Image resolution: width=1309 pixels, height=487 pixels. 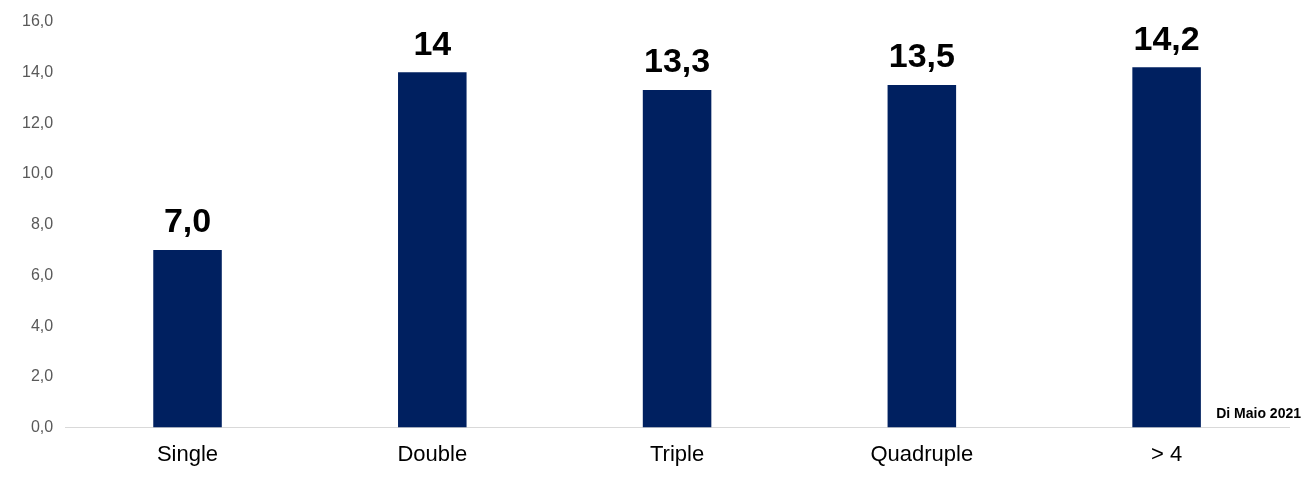 What do you see at coordinates (187, 453) in the screenshot?
I see `x-tick-label: Single` at bounding box center [187, 453].